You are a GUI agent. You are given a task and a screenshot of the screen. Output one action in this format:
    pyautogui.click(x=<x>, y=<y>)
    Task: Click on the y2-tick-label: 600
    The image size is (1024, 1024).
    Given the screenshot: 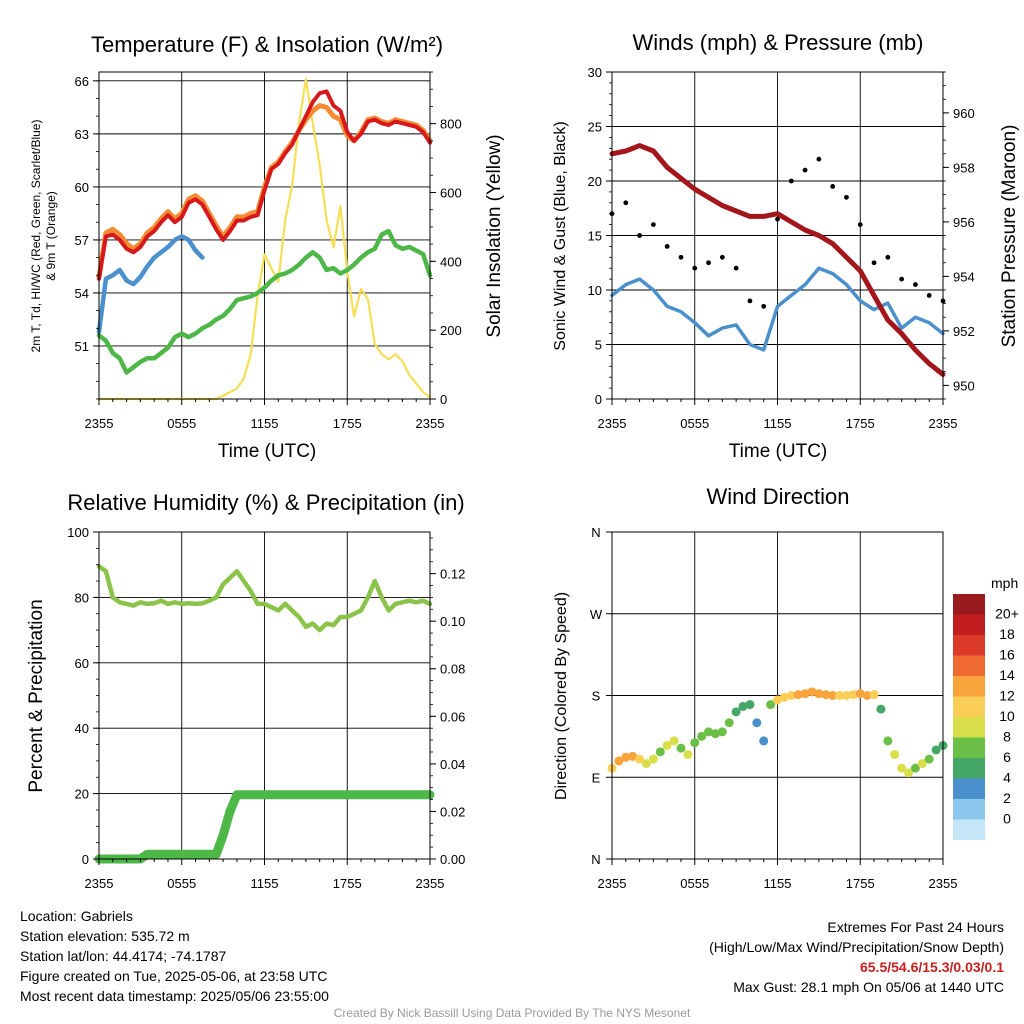 What is the action you would take?
    pyautogui.click(x=451, y=192)
    